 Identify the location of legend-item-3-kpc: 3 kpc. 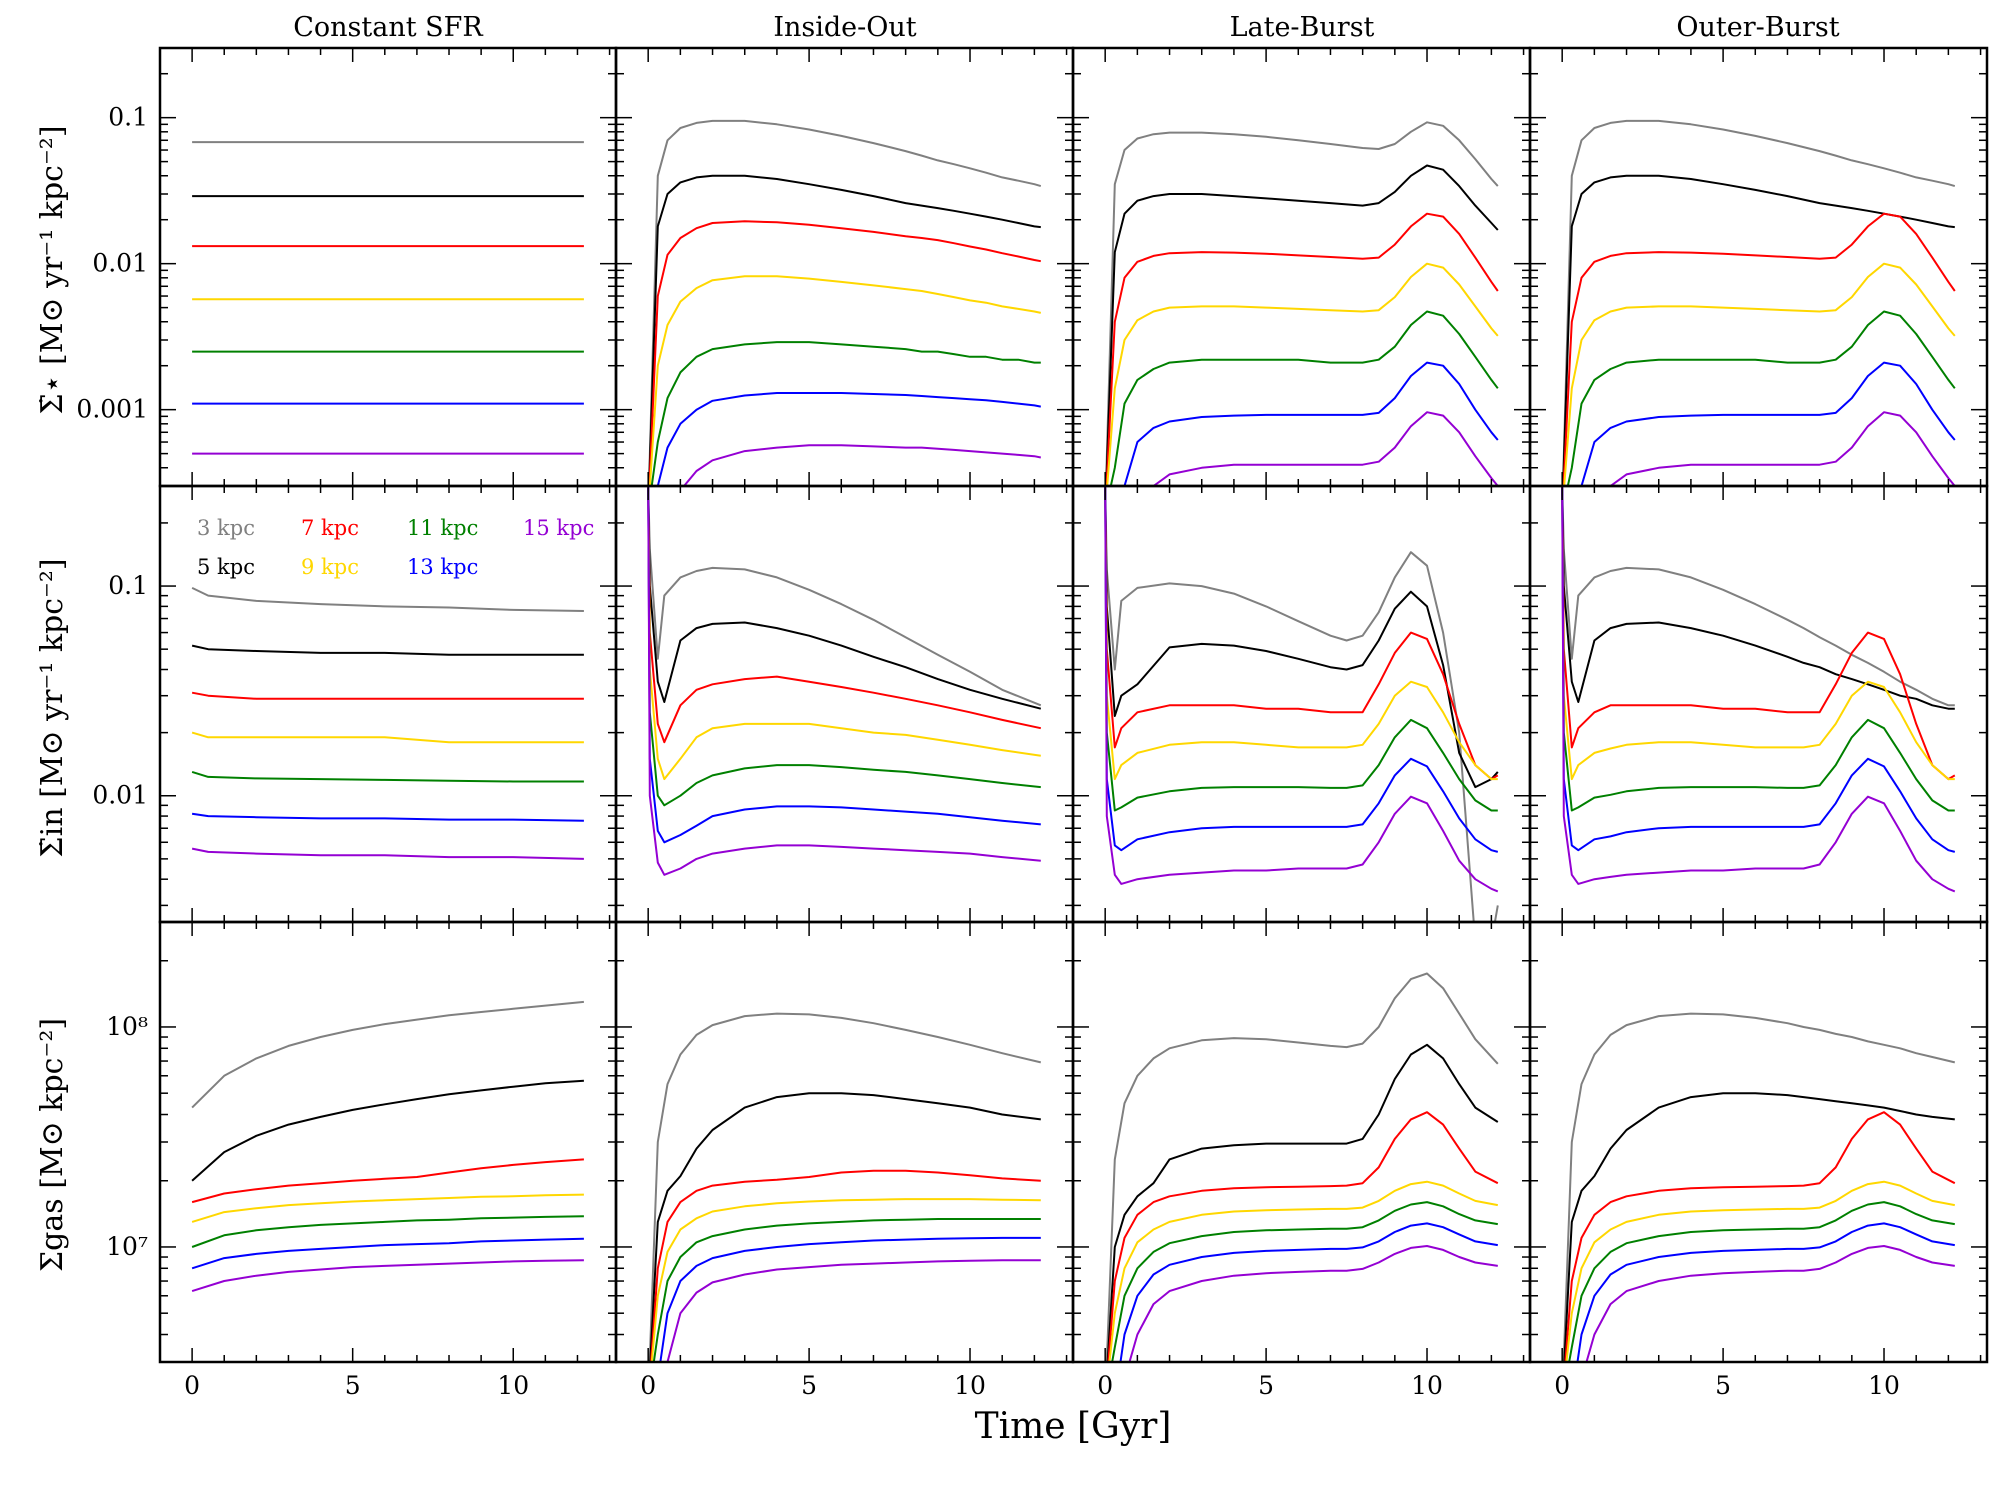
(226, 528).